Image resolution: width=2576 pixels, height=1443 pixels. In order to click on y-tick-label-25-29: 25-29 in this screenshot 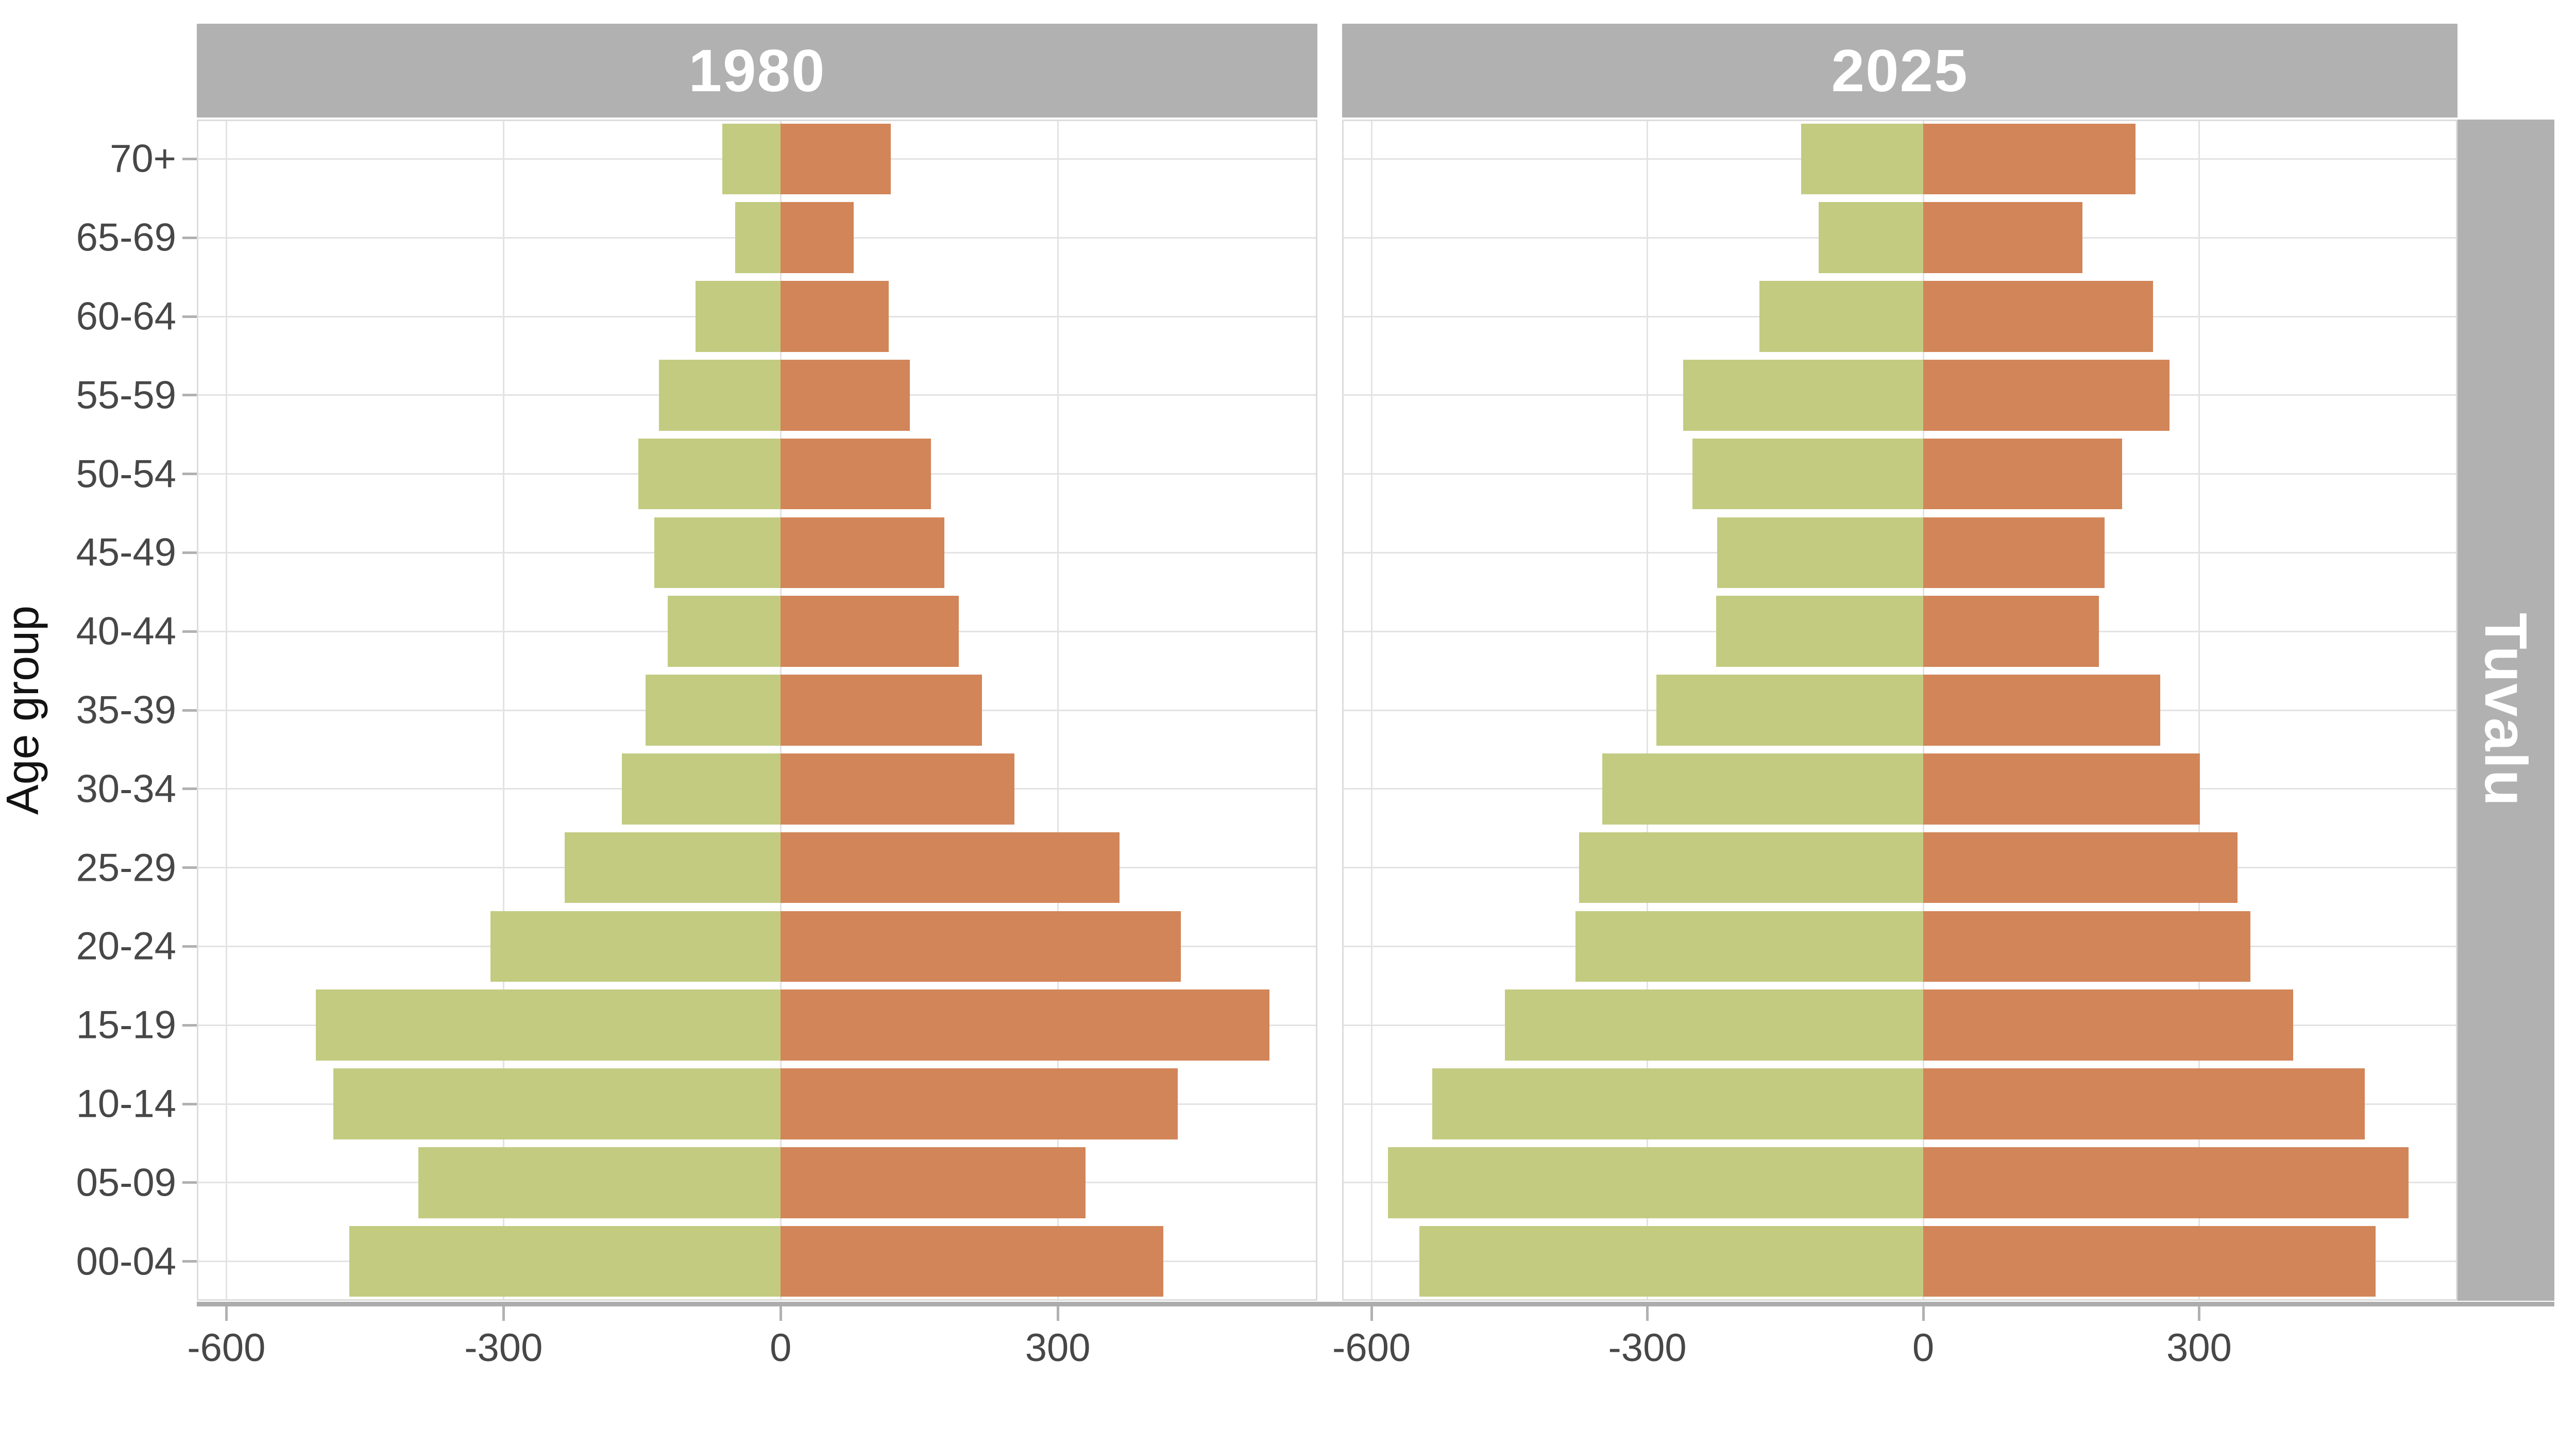, I will do `click(126, 868)`.